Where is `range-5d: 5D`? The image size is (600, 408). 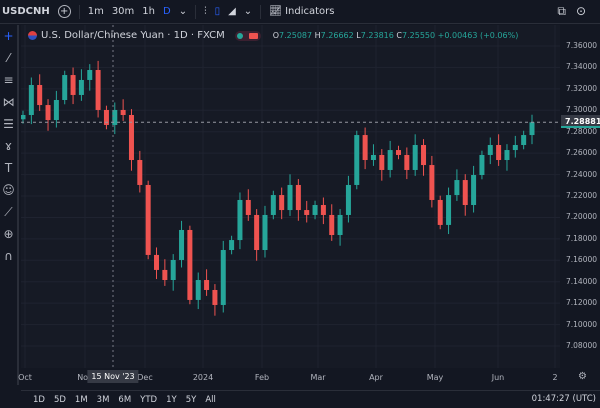 range-5d: 5D is located at coordinates (59, 399).